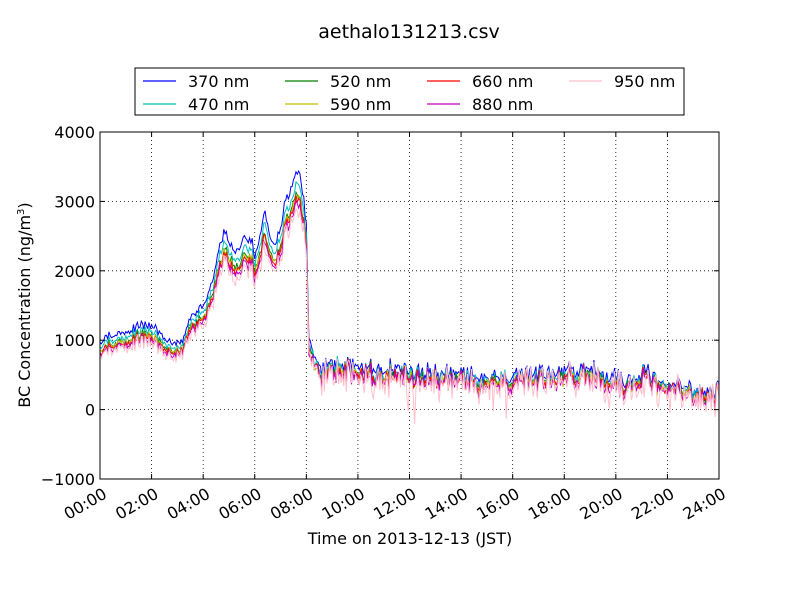 This screenshot has width=800, height=604. What do you see at coordinates (74, 201) in the screenshot?
I see `y-tick-label: 3000` at bounding box center [74, 201].